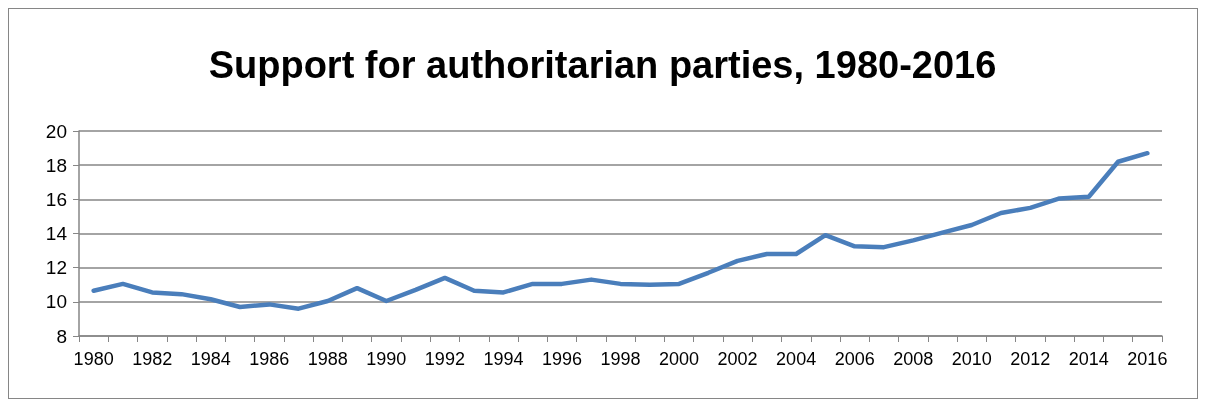 This screenshot has width=1206, height=407. I want to click on y-tick-label: 20, so click(56, 131).